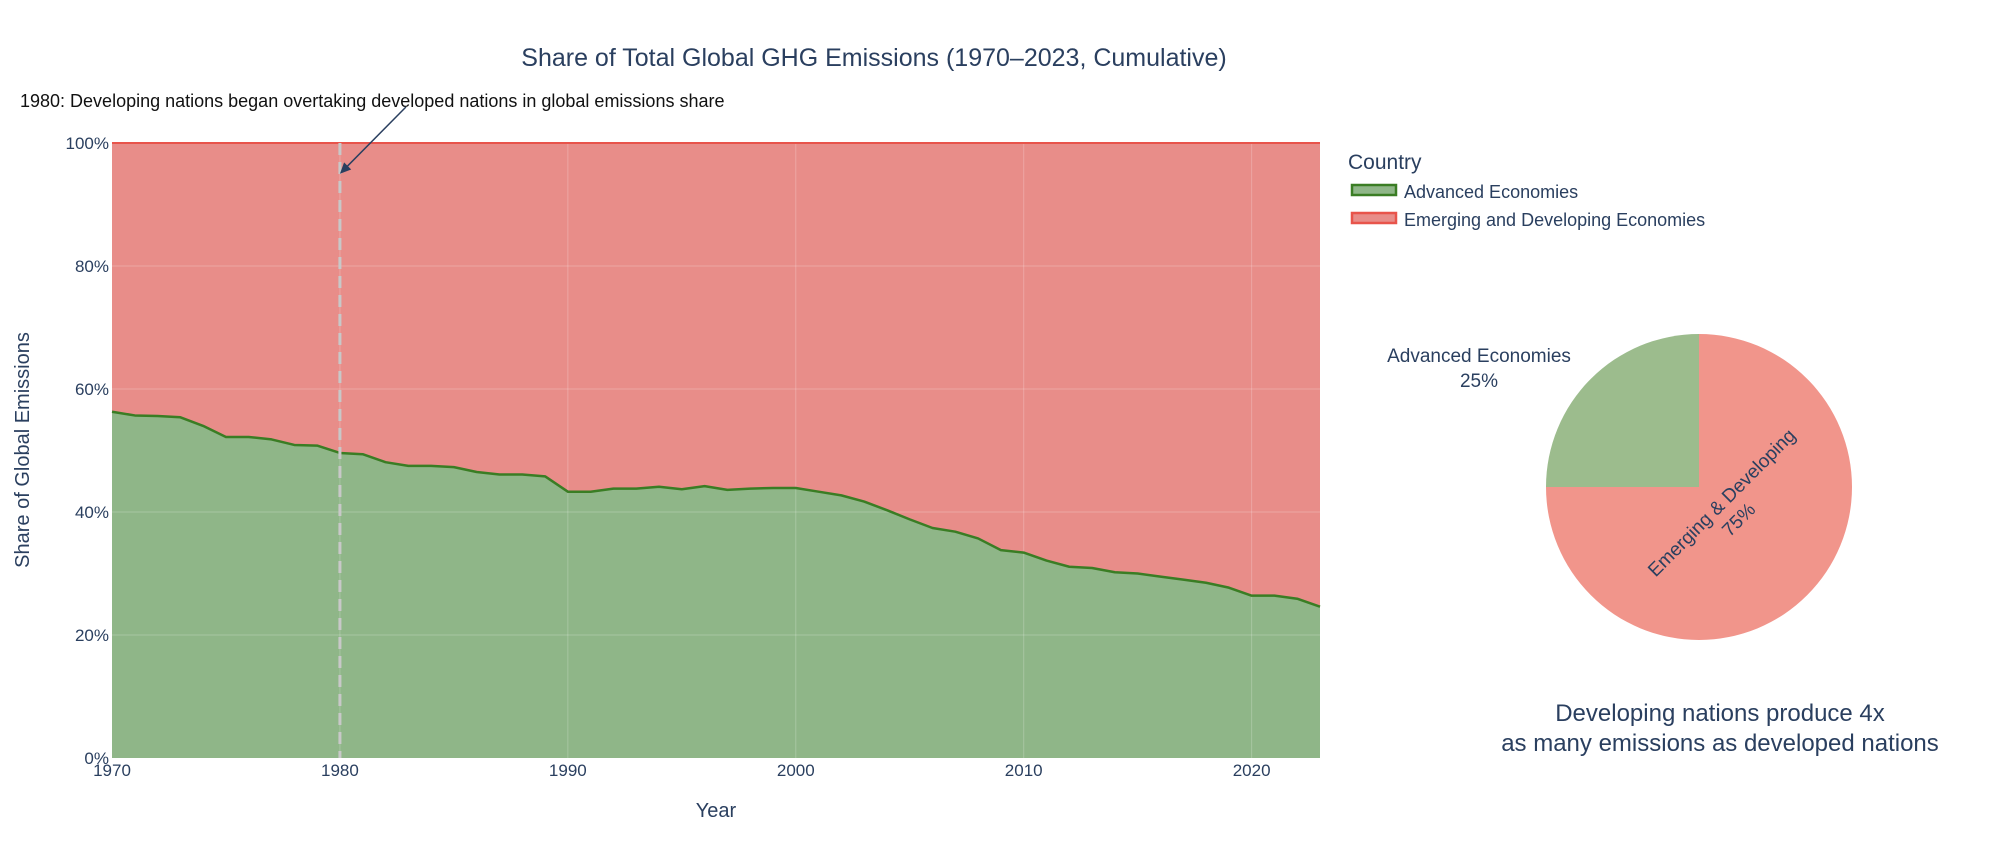 The image size is (2000, 864). I want to click on y-tick-label: 20%, so click(92, 635).